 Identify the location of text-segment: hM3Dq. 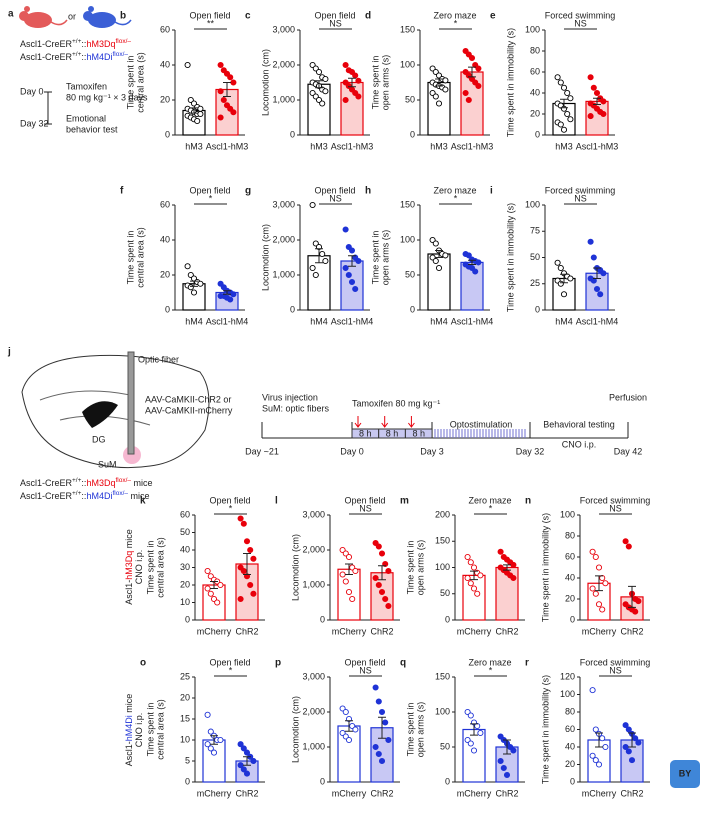
(100, 483).